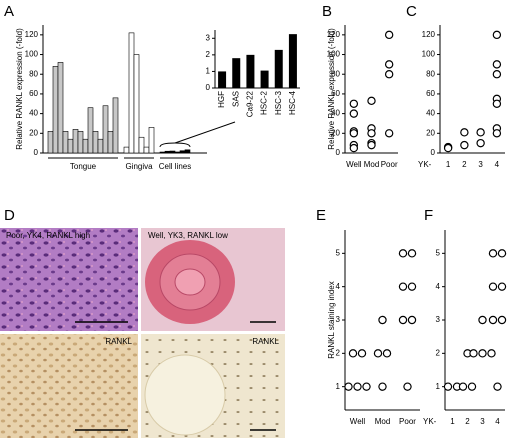 The image size is (510, 438). I want to click on inset-bracket, so click(175, 145).